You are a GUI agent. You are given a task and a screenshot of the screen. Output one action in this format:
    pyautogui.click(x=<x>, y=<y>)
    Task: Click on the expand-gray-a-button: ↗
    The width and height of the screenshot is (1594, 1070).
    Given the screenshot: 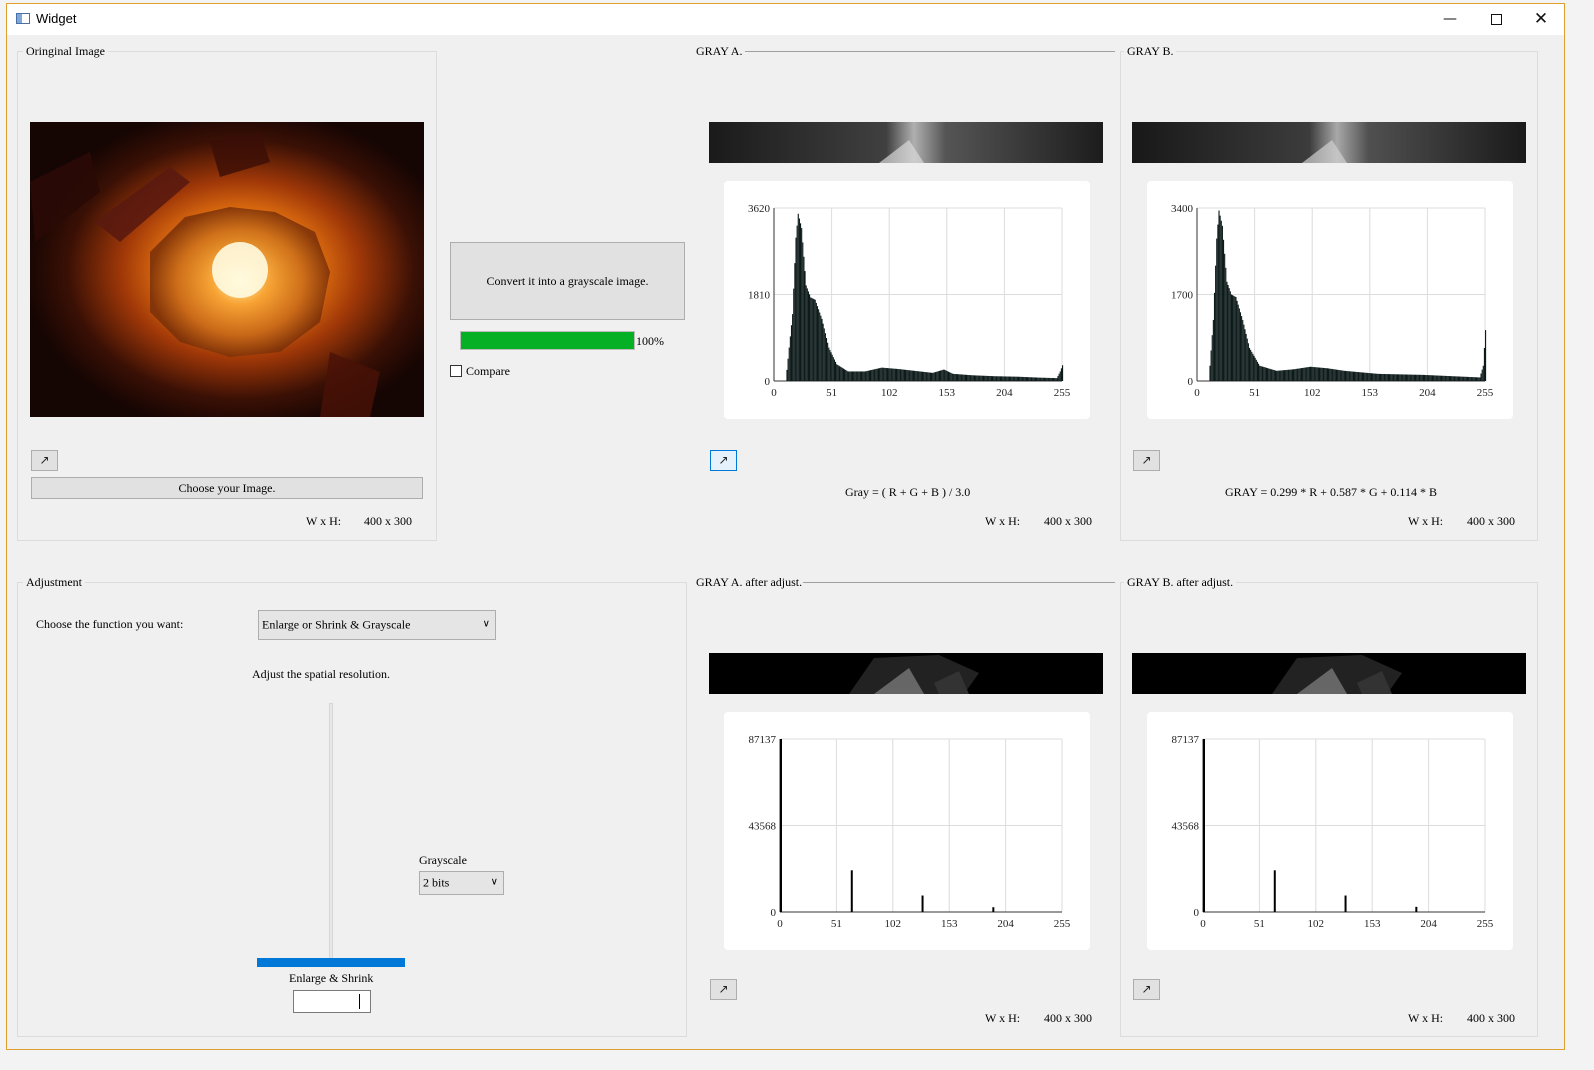 What is the action you would take?
    pyautogui.click(x=723, y=460)
    